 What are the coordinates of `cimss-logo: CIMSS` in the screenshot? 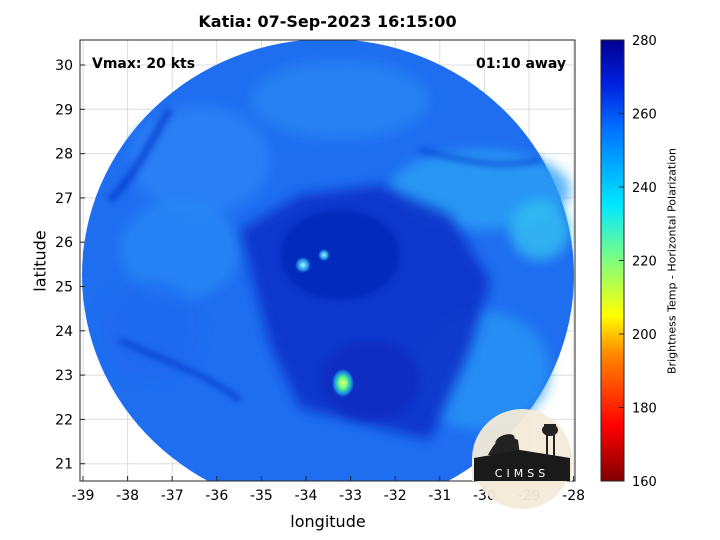 It's located at (522, 459).